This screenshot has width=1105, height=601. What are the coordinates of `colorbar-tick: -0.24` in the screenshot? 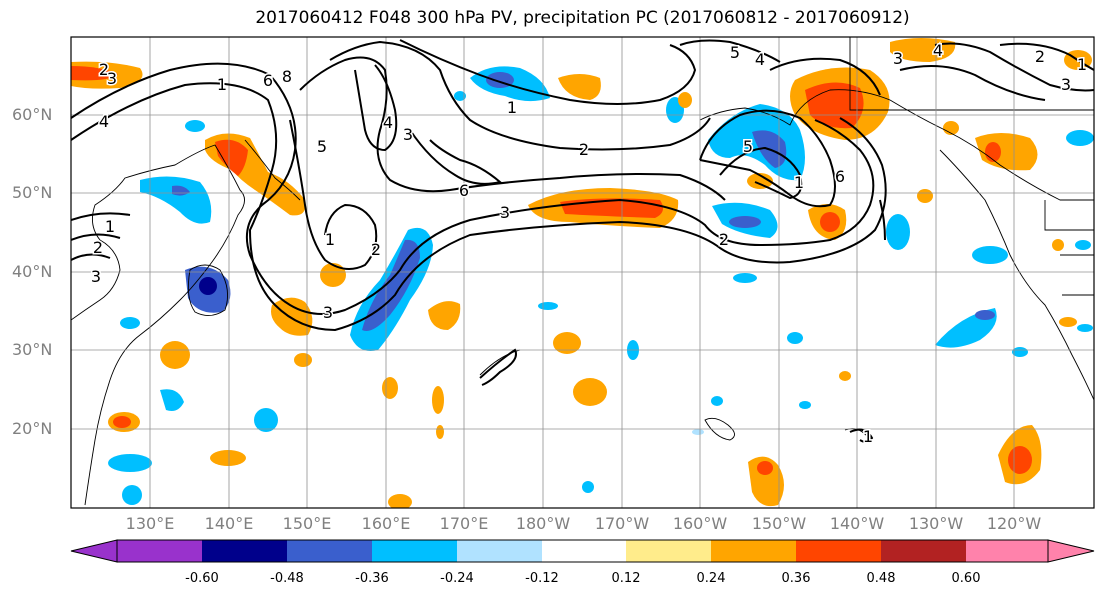 It's located at (457, 578).